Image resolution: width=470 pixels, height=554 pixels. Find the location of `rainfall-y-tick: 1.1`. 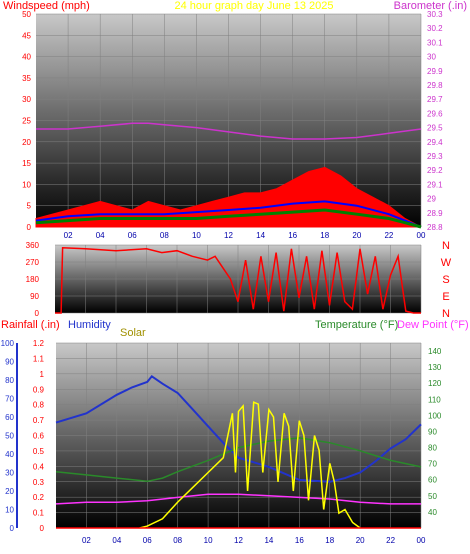

rainfall-y-tick: 1.1 is located at coordinates (39, 358).